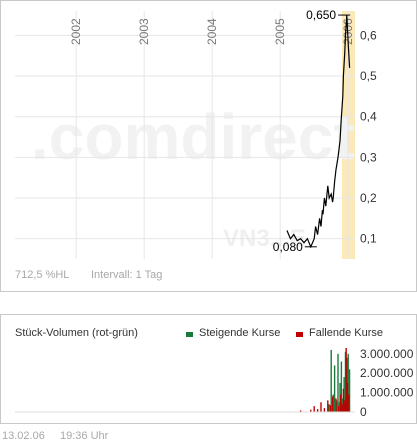 The height and width of the screenshot is (443, 417). What do you see at coordinates (363, 412) in the screenshot?
I see `volume-y-tick-label: 0` at bounding box center [363, 412].